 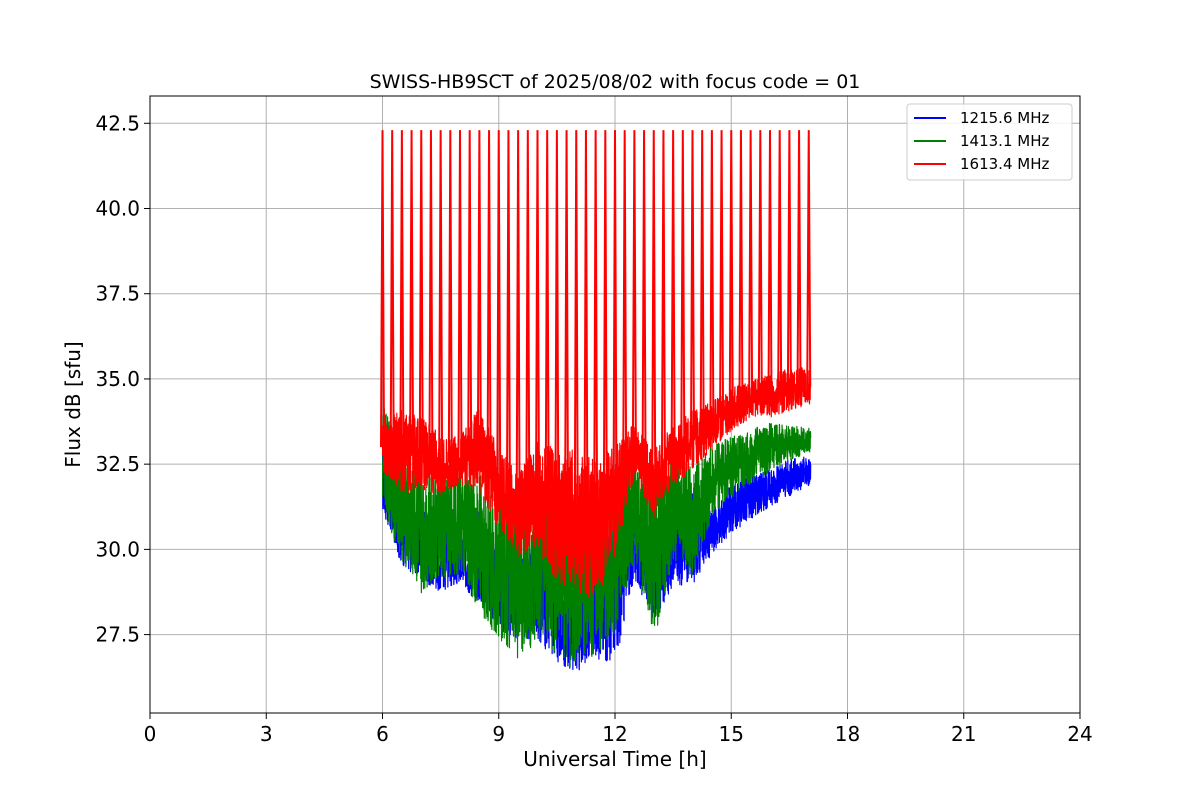 I want to click on x-tick-label: 18, so click(x=847, y=734).